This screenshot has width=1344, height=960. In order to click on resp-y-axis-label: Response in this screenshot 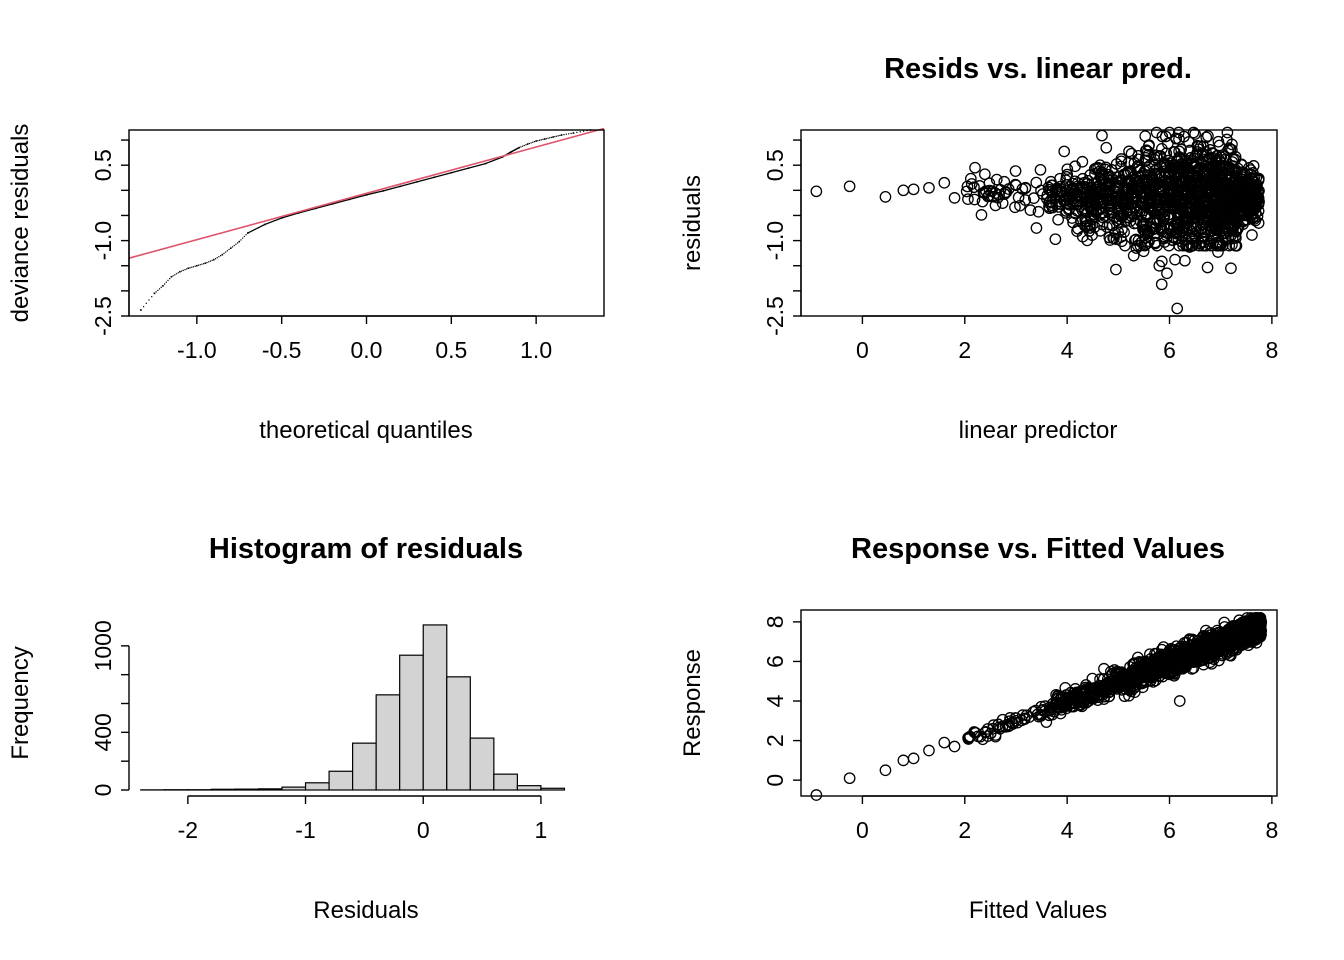, I will do `click(692, 703)`.